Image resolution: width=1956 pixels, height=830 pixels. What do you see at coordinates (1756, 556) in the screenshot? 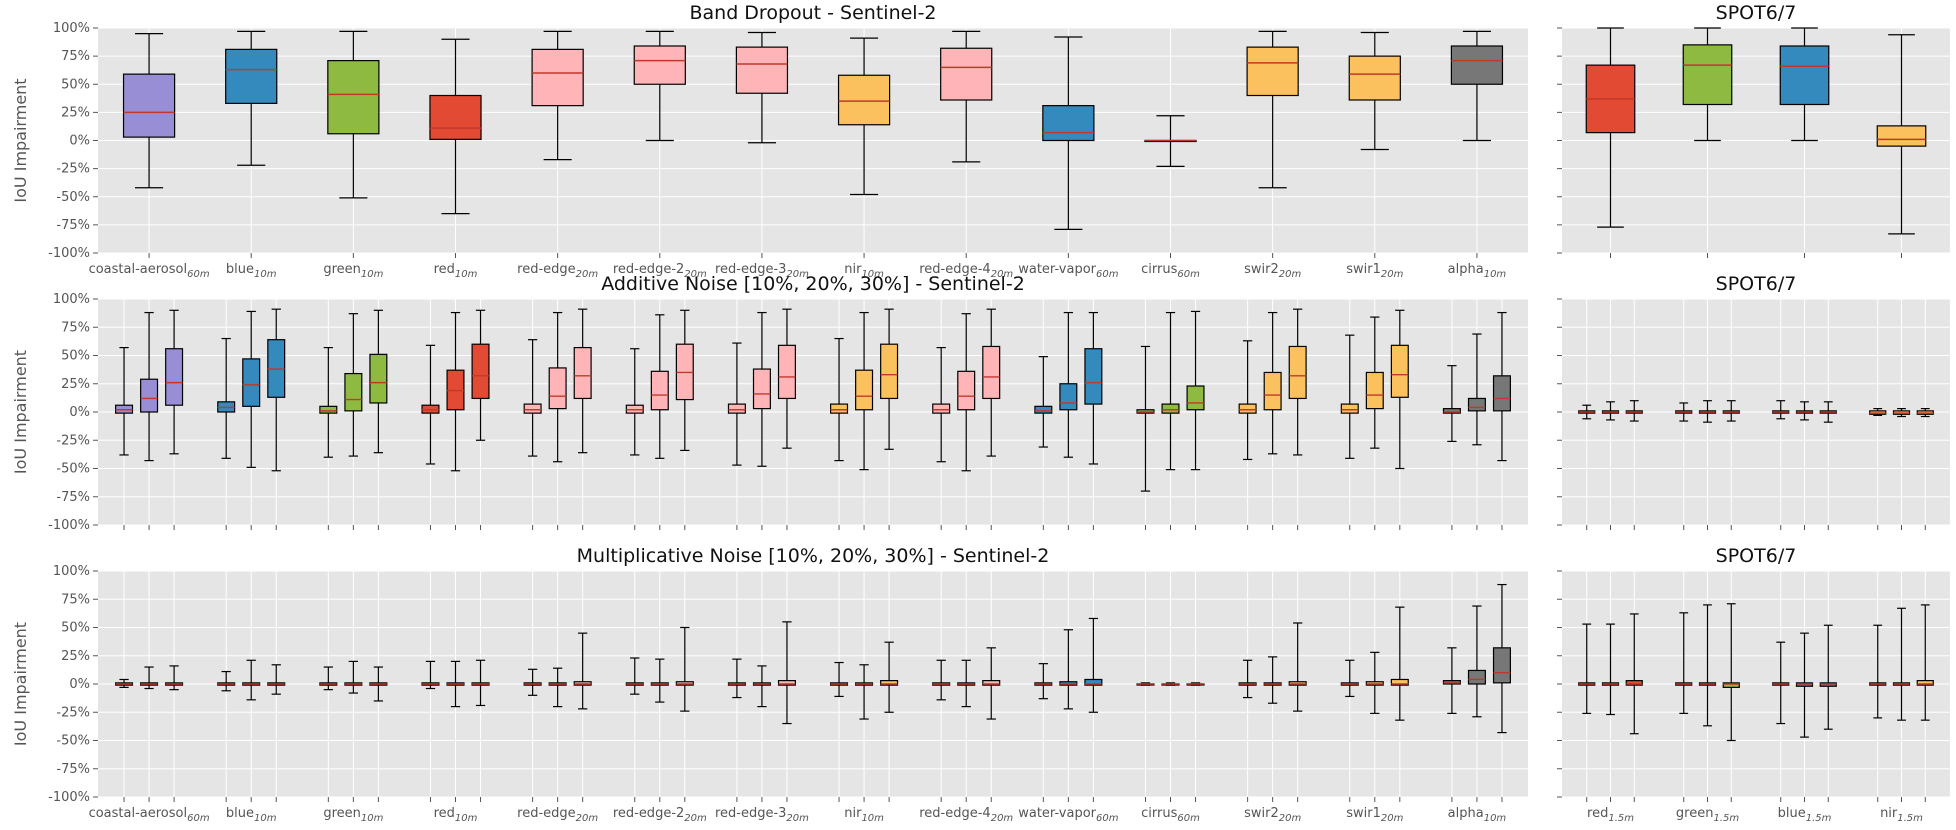
I see `chart-title: SPOT6/7` at bounding box center [1756, 556].